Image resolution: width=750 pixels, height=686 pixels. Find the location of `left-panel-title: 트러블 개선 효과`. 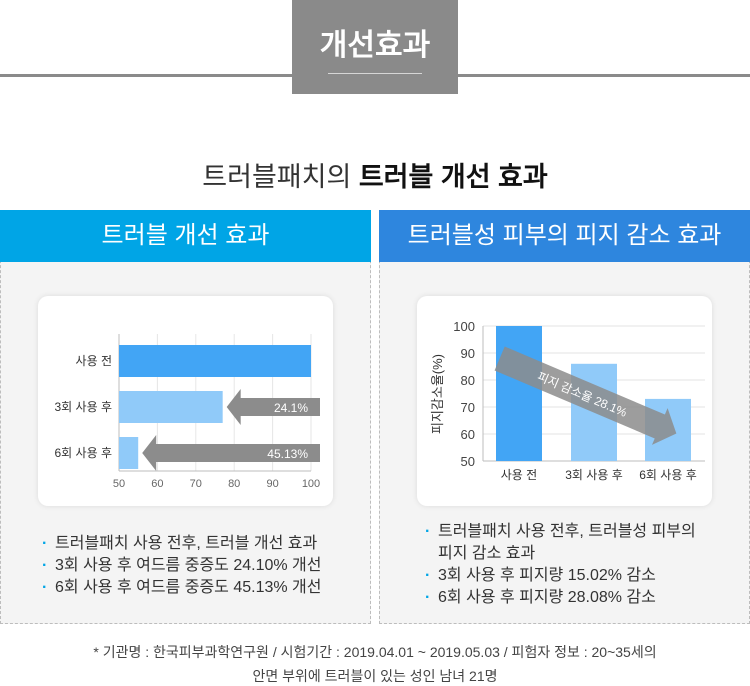

left-panel-title: 트러블 개선 효과 is located at coordinates (185, 236).